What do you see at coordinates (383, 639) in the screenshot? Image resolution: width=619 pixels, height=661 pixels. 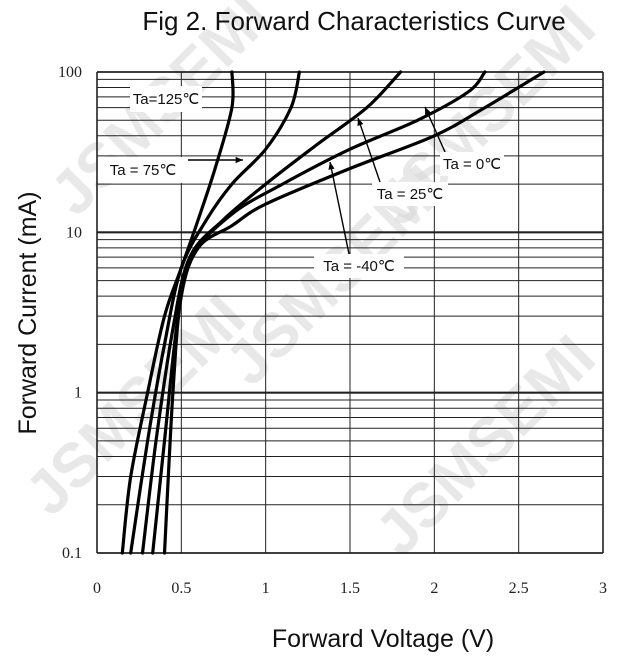 I see `x-axis-title: Forward Voltage (V)` at bounding box center [383, 639].